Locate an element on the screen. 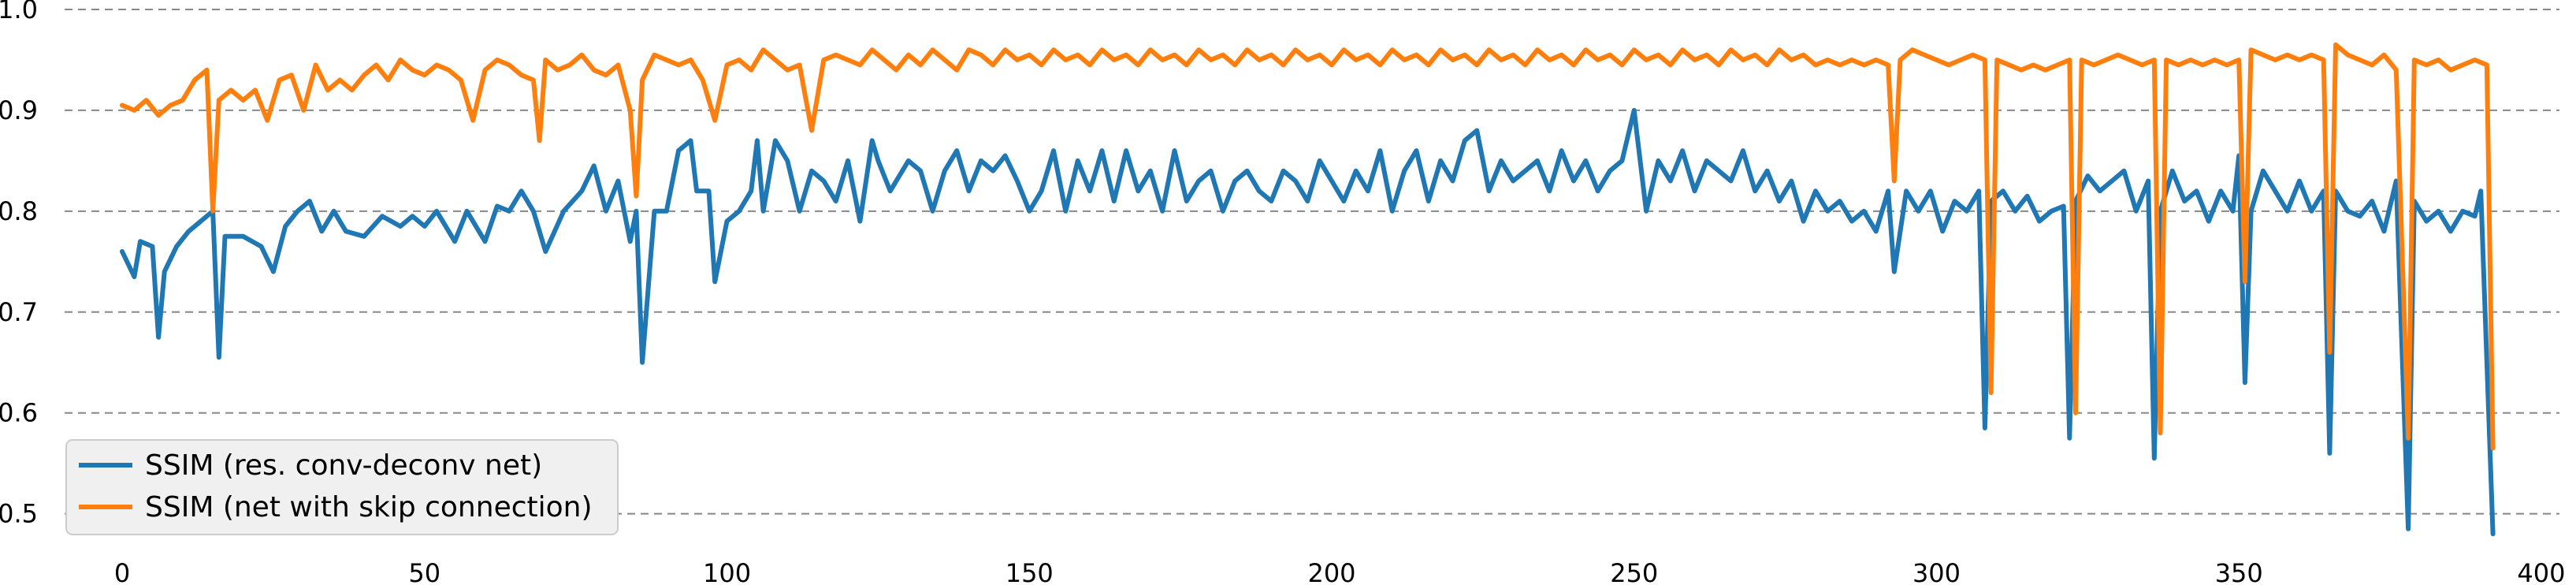 This screenshot has height=585, width=2576. y-tick-label: 1.0 is located at coordinates (19, 12).